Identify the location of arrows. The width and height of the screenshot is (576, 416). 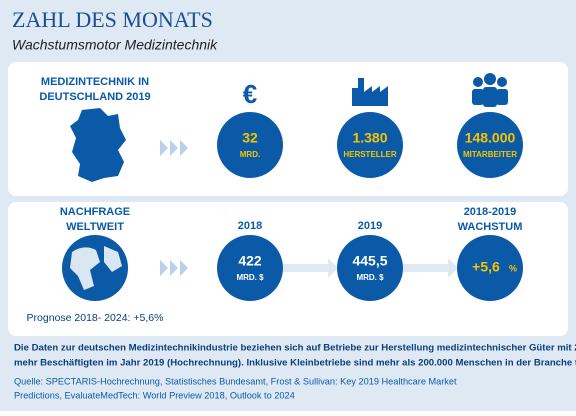
(370, 268).